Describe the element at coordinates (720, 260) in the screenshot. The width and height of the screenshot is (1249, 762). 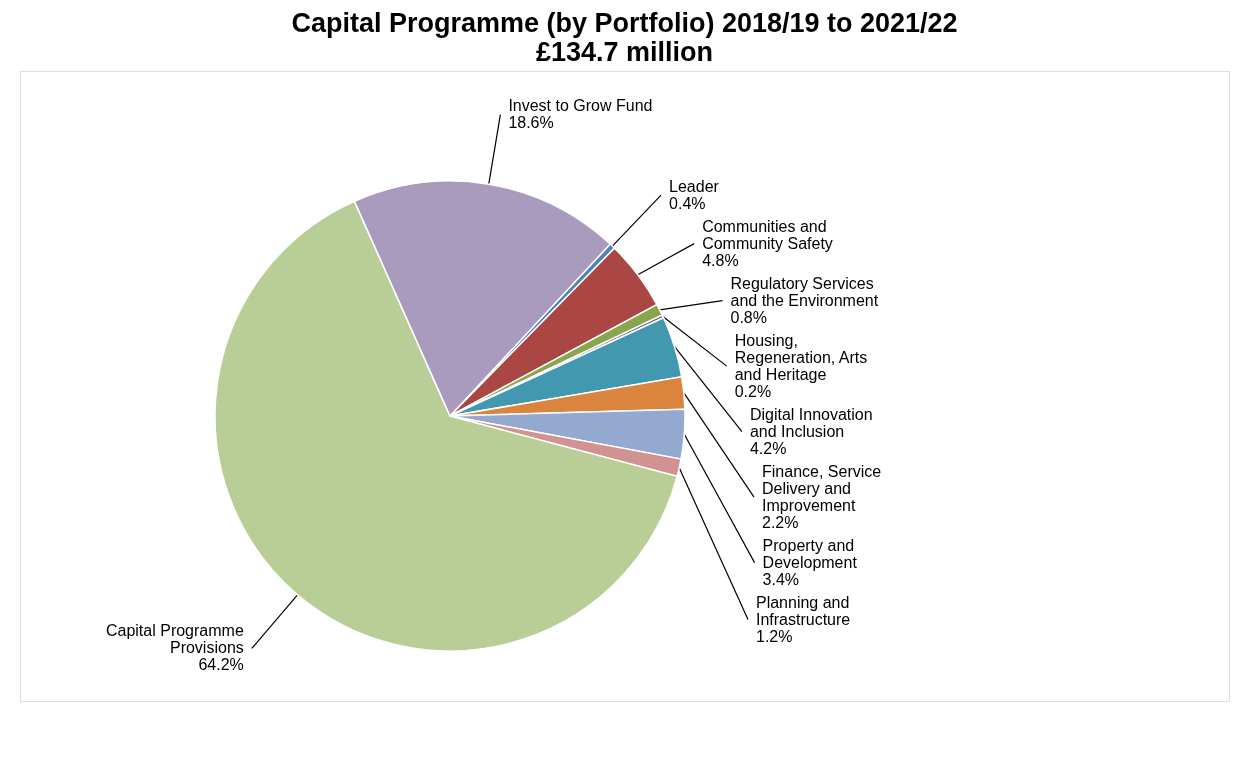
I see `data-label: 4.8%` at that location.